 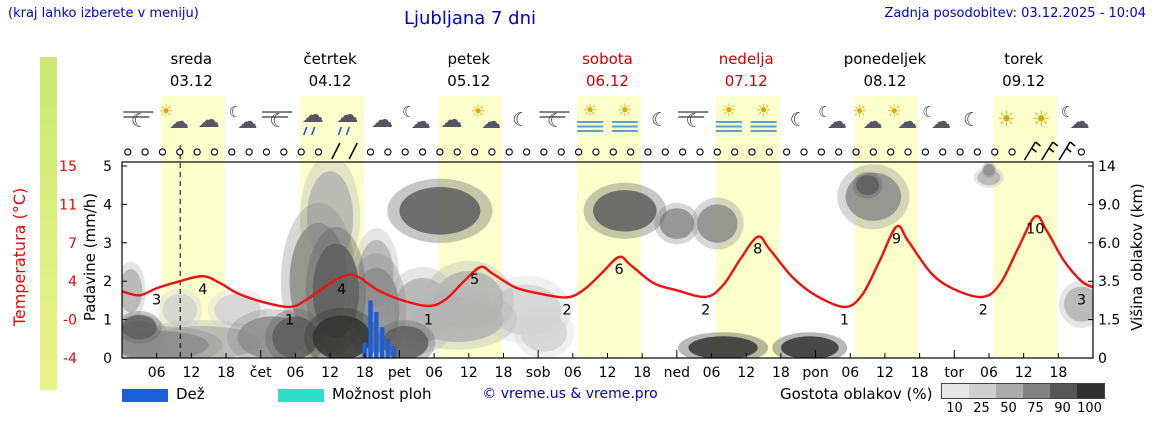 I want to click on day-date: 06.12, so click(x=607, y=81).